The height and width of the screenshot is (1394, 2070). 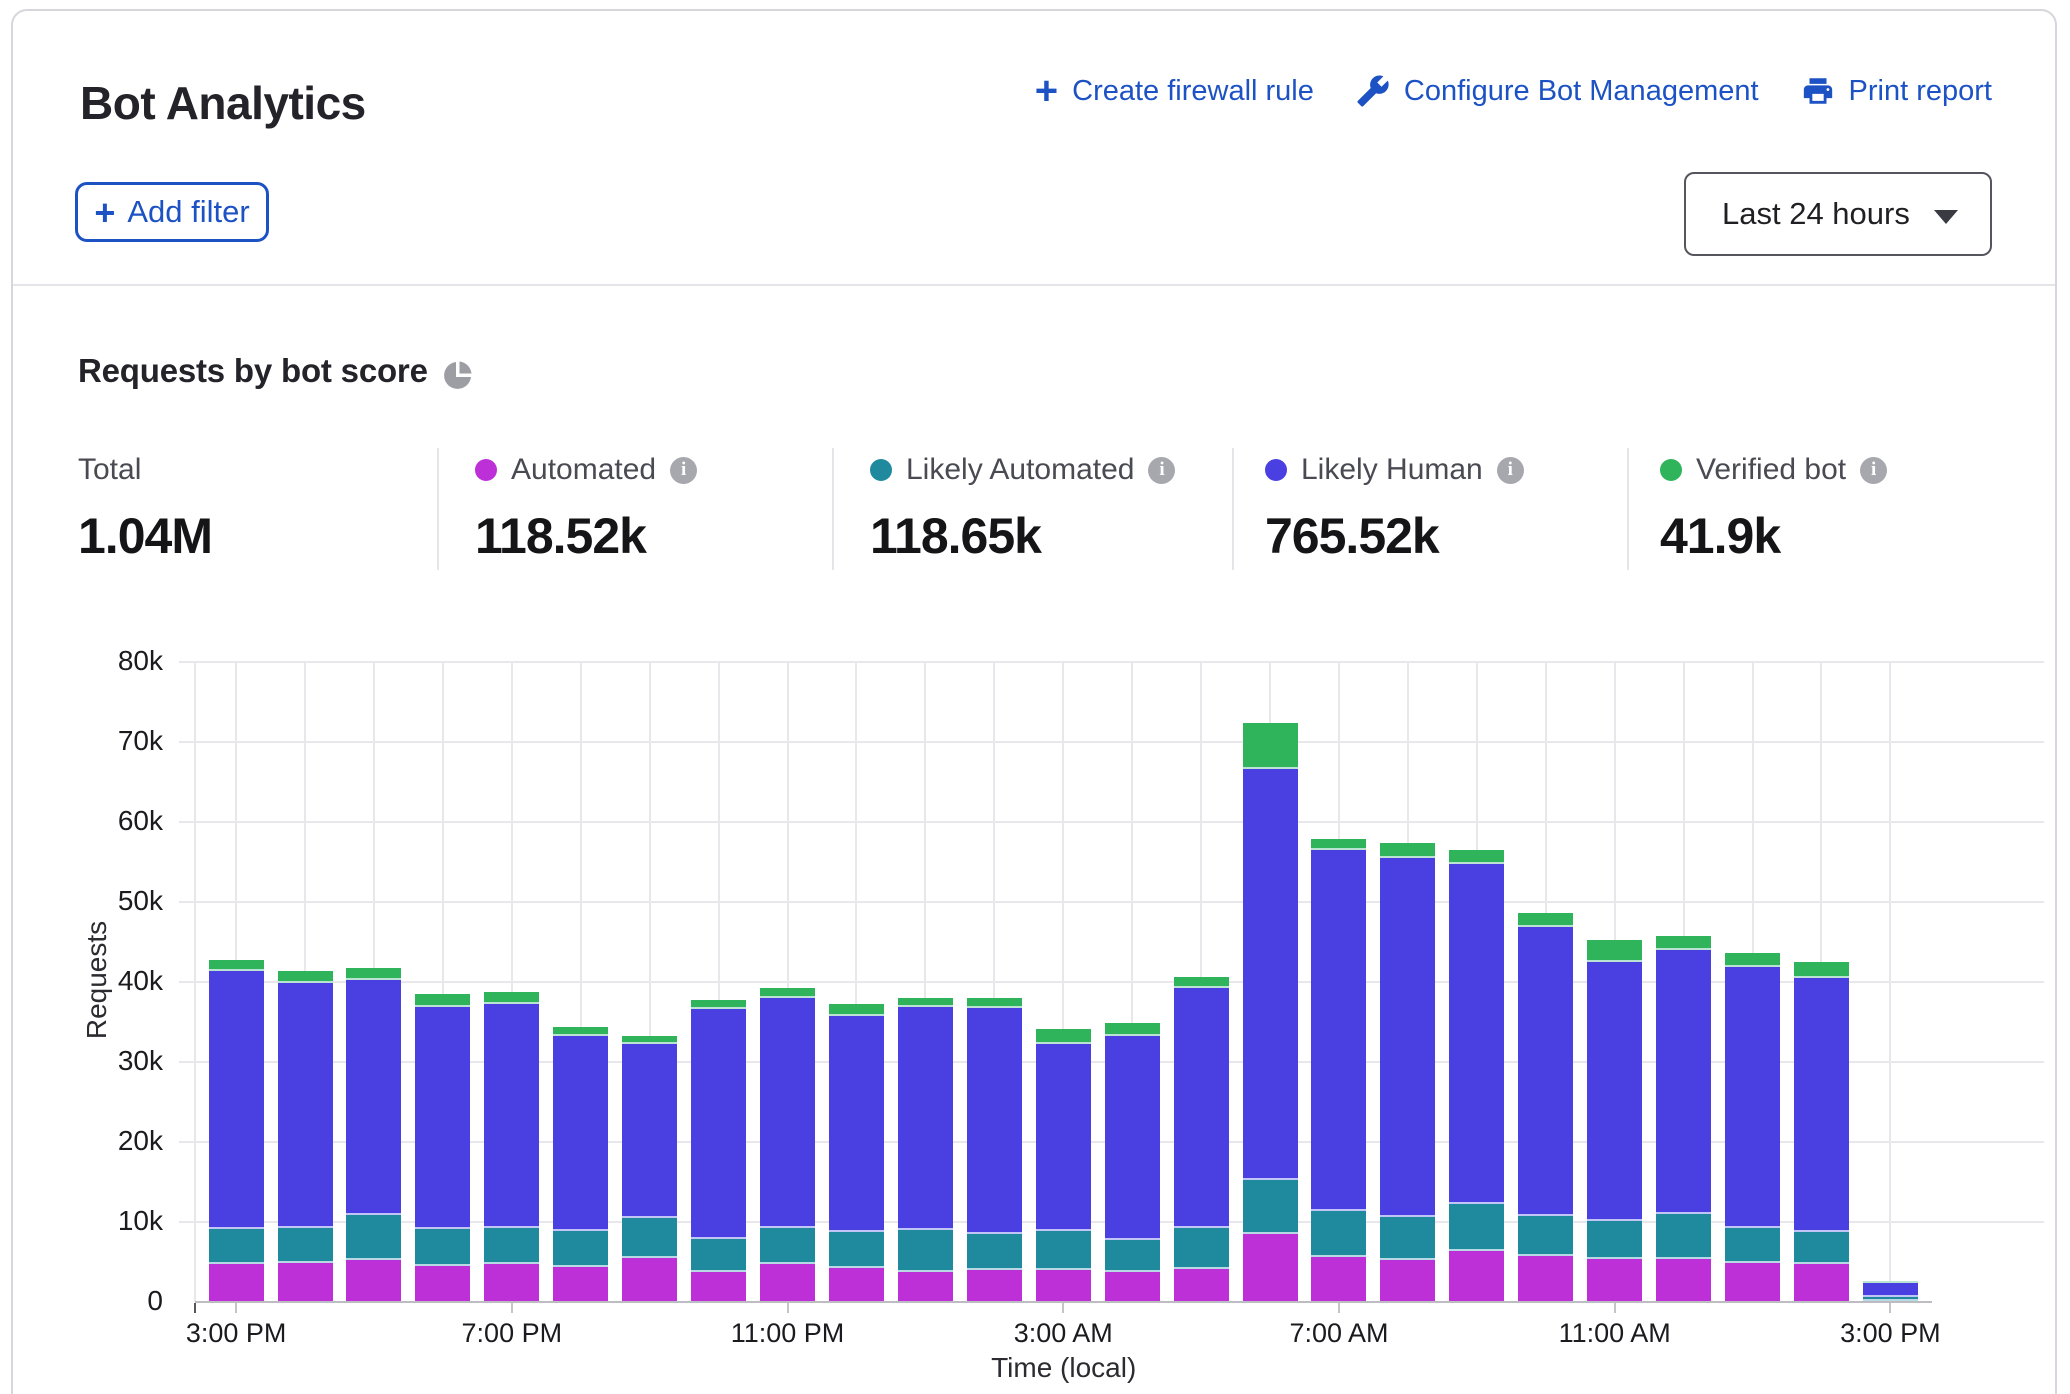 I want to click on stat-head: Likely Automated i, so click(x=1050, y=470).